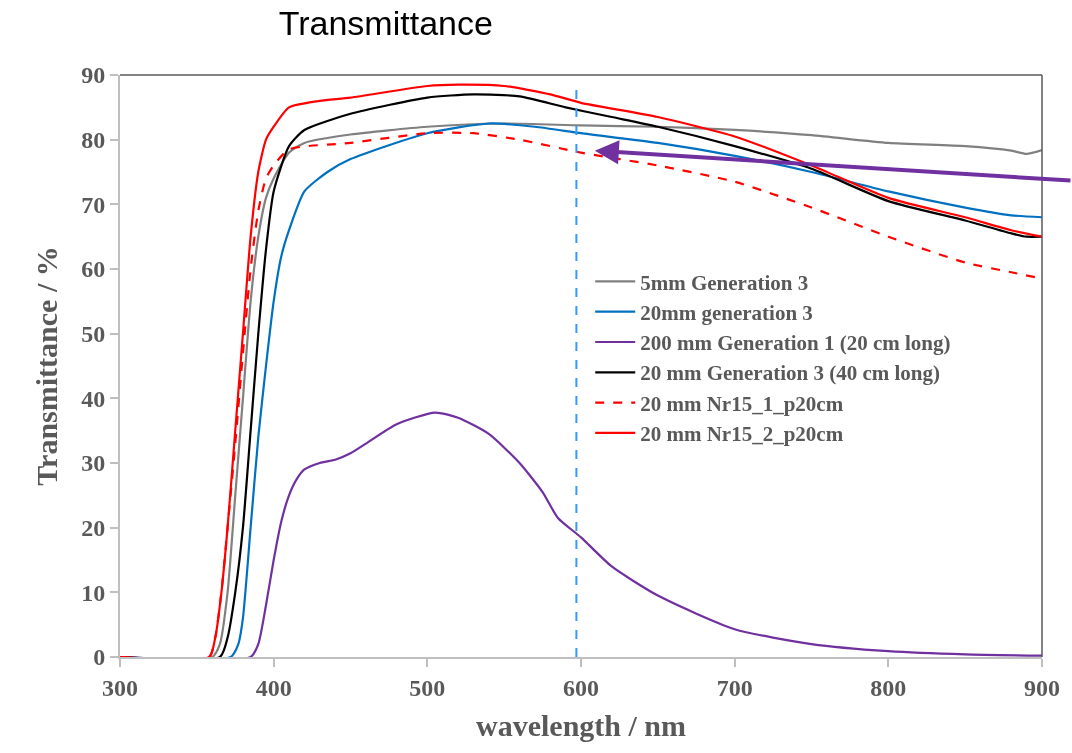 The width and height of the screenshot is (1072, 753). Describe the element at coordinates (93, 204) in the screenshot. I see `y-tick-label: 70` at that location.